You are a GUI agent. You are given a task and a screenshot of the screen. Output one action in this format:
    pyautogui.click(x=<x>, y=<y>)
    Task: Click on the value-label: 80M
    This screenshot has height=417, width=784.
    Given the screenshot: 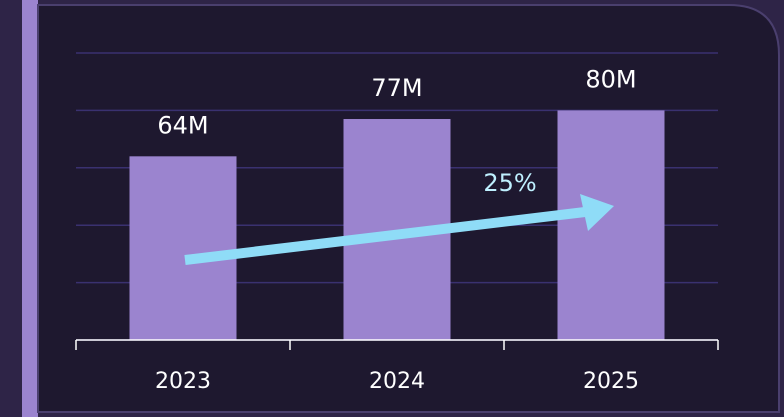 What is the action you would take?
    pyautogui.click(x=610, y=79)
    